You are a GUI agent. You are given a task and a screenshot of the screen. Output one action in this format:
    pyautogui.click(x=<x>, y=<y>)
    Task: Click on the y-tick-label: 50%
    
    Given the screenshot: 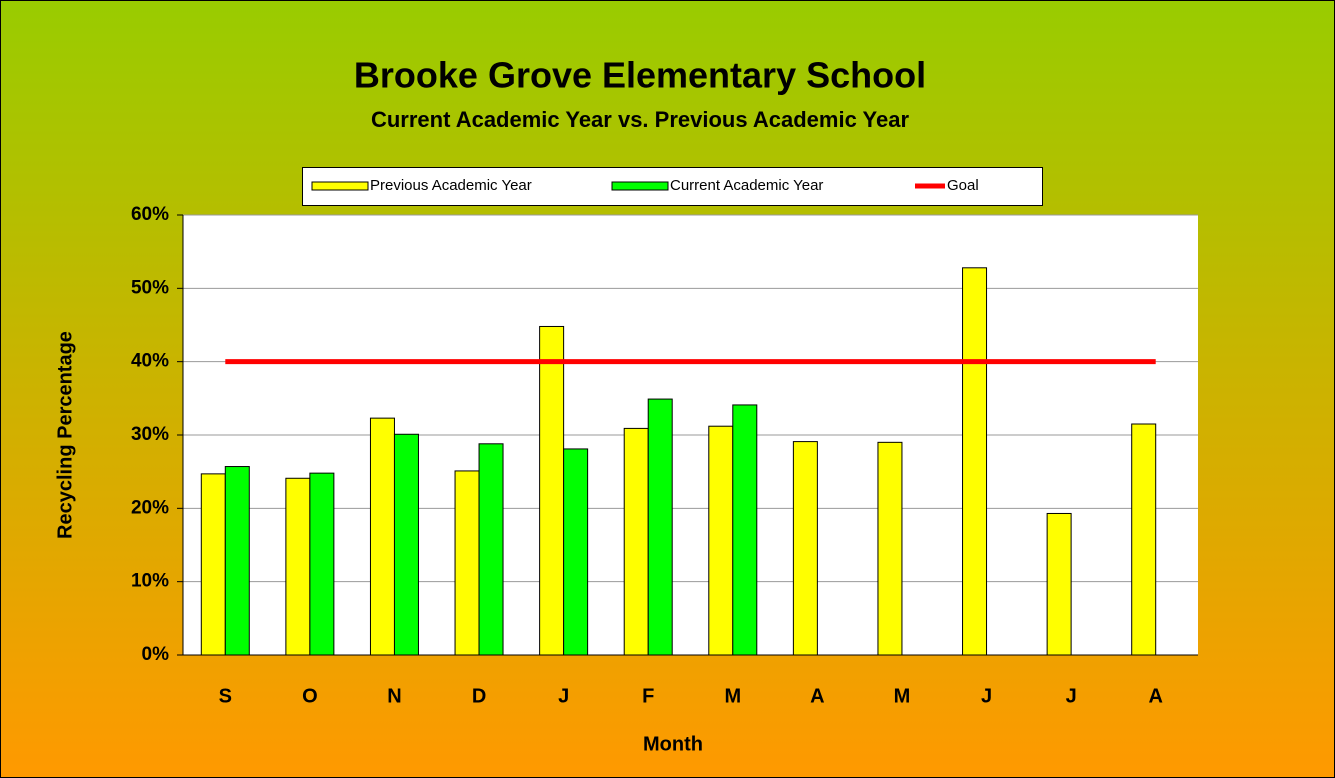 What is the action you would take?
    pyautogui.click(x=150, y=287)
    